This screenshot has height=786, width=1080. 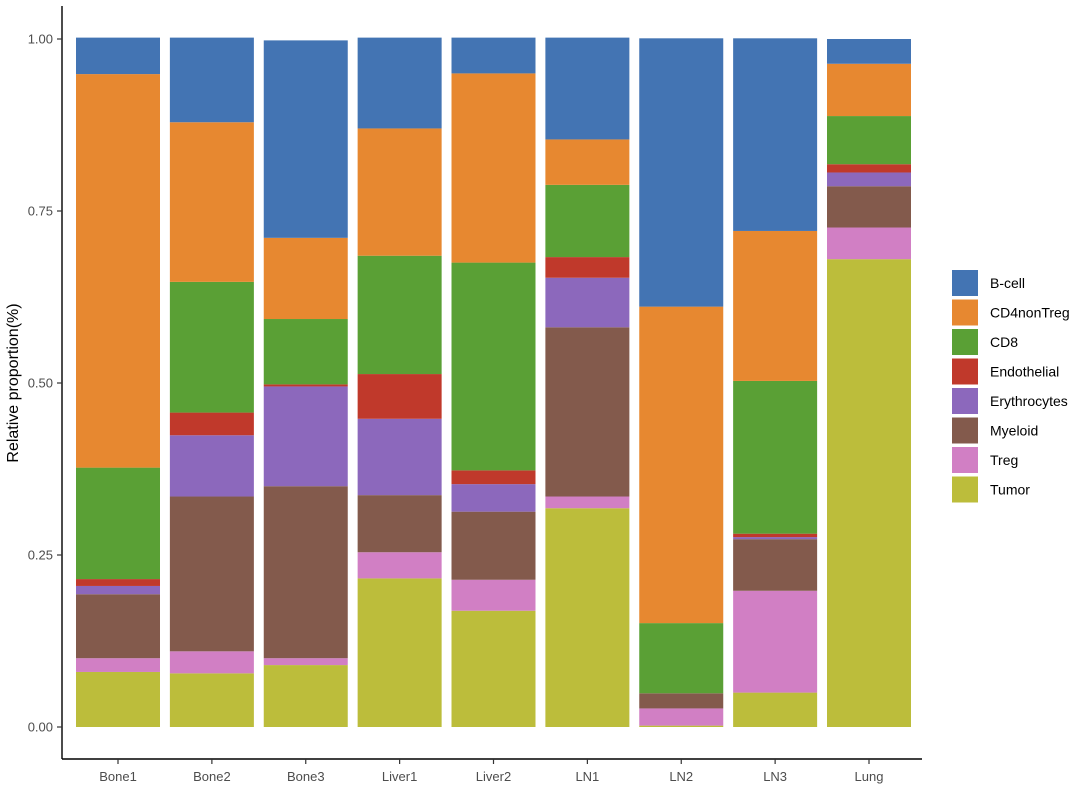 I want to click on bar-segment-lung-myeloid, so click(x=869, y=207).